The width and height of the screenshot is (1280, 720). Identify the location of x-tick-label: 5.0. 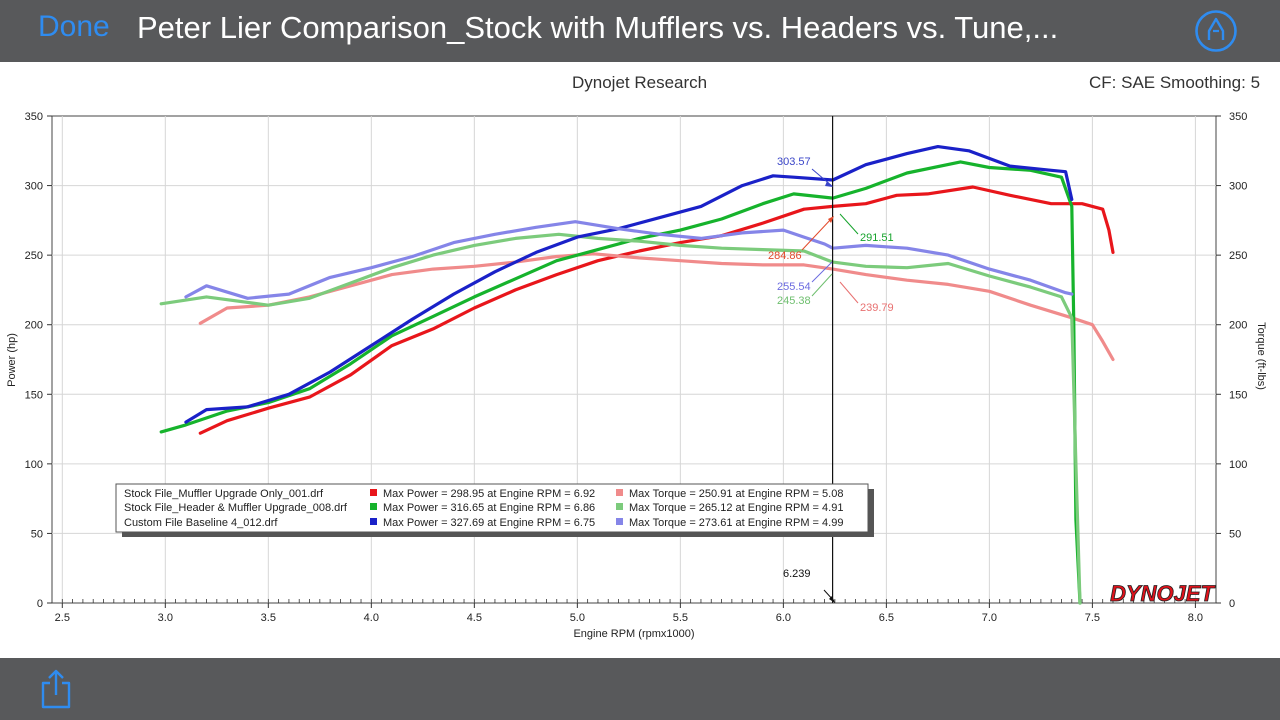
(577, 618).